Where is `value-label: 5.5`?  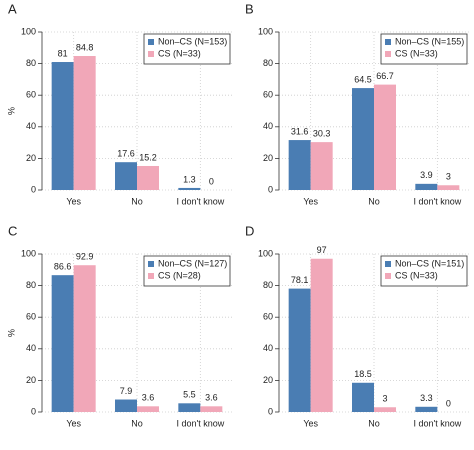 value-label: 5.5 is located at coordinates (189, 395).